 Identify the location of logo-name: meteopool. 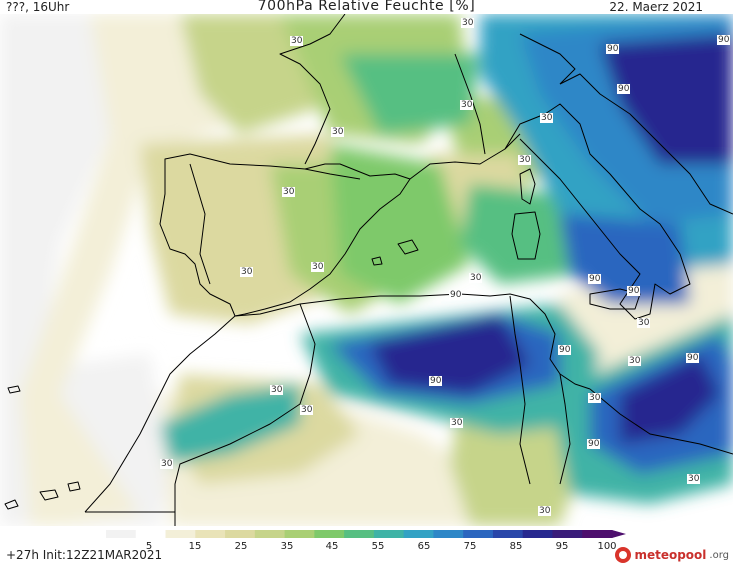
(670, 555).